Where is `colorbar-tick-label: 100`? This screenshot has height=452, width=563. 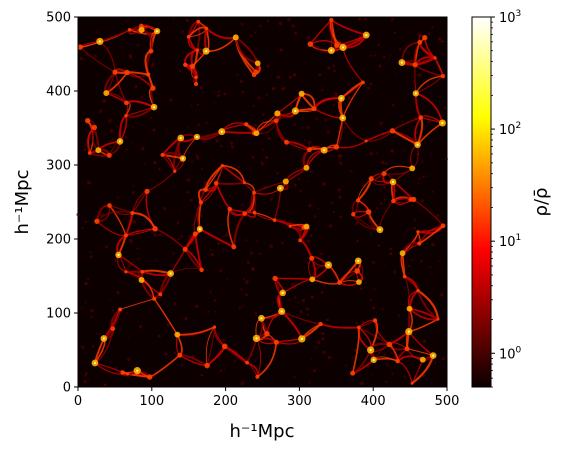
colorbar-tick-label: 100 is located at coordinates (510, 353).